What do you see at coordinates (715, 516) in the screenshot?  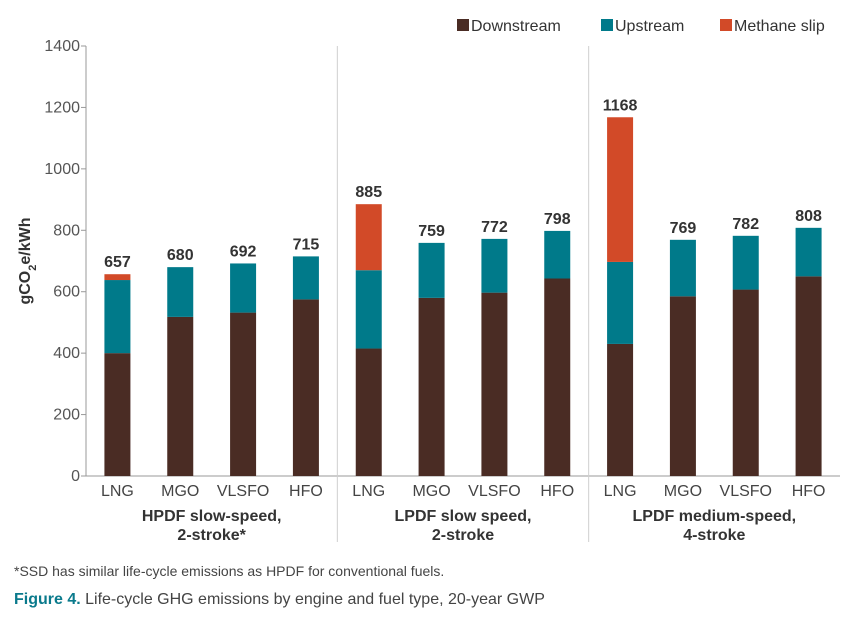 I see `group-label-line1: LPDF medium-speed,` at bounding box center [715, 516].